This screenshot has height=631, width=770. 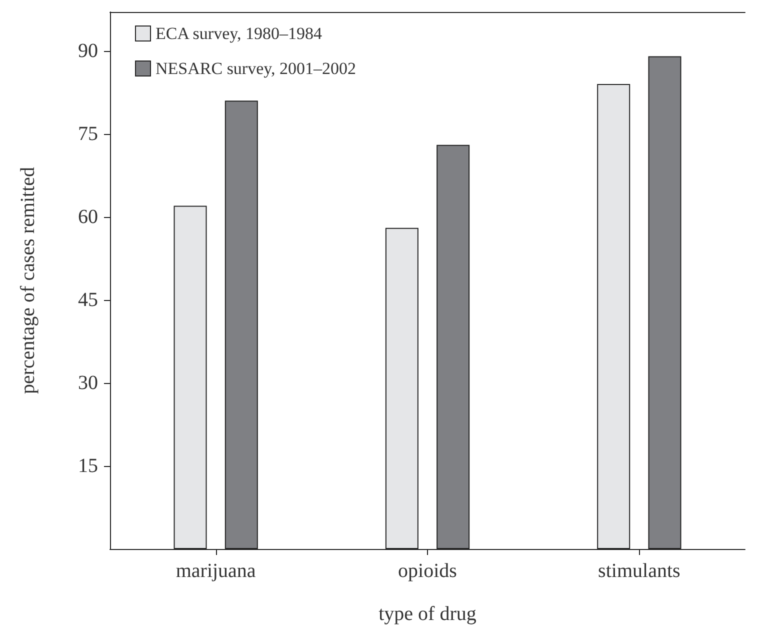 I want to click on y-tick-label: 45, so click(x=88, y=299).